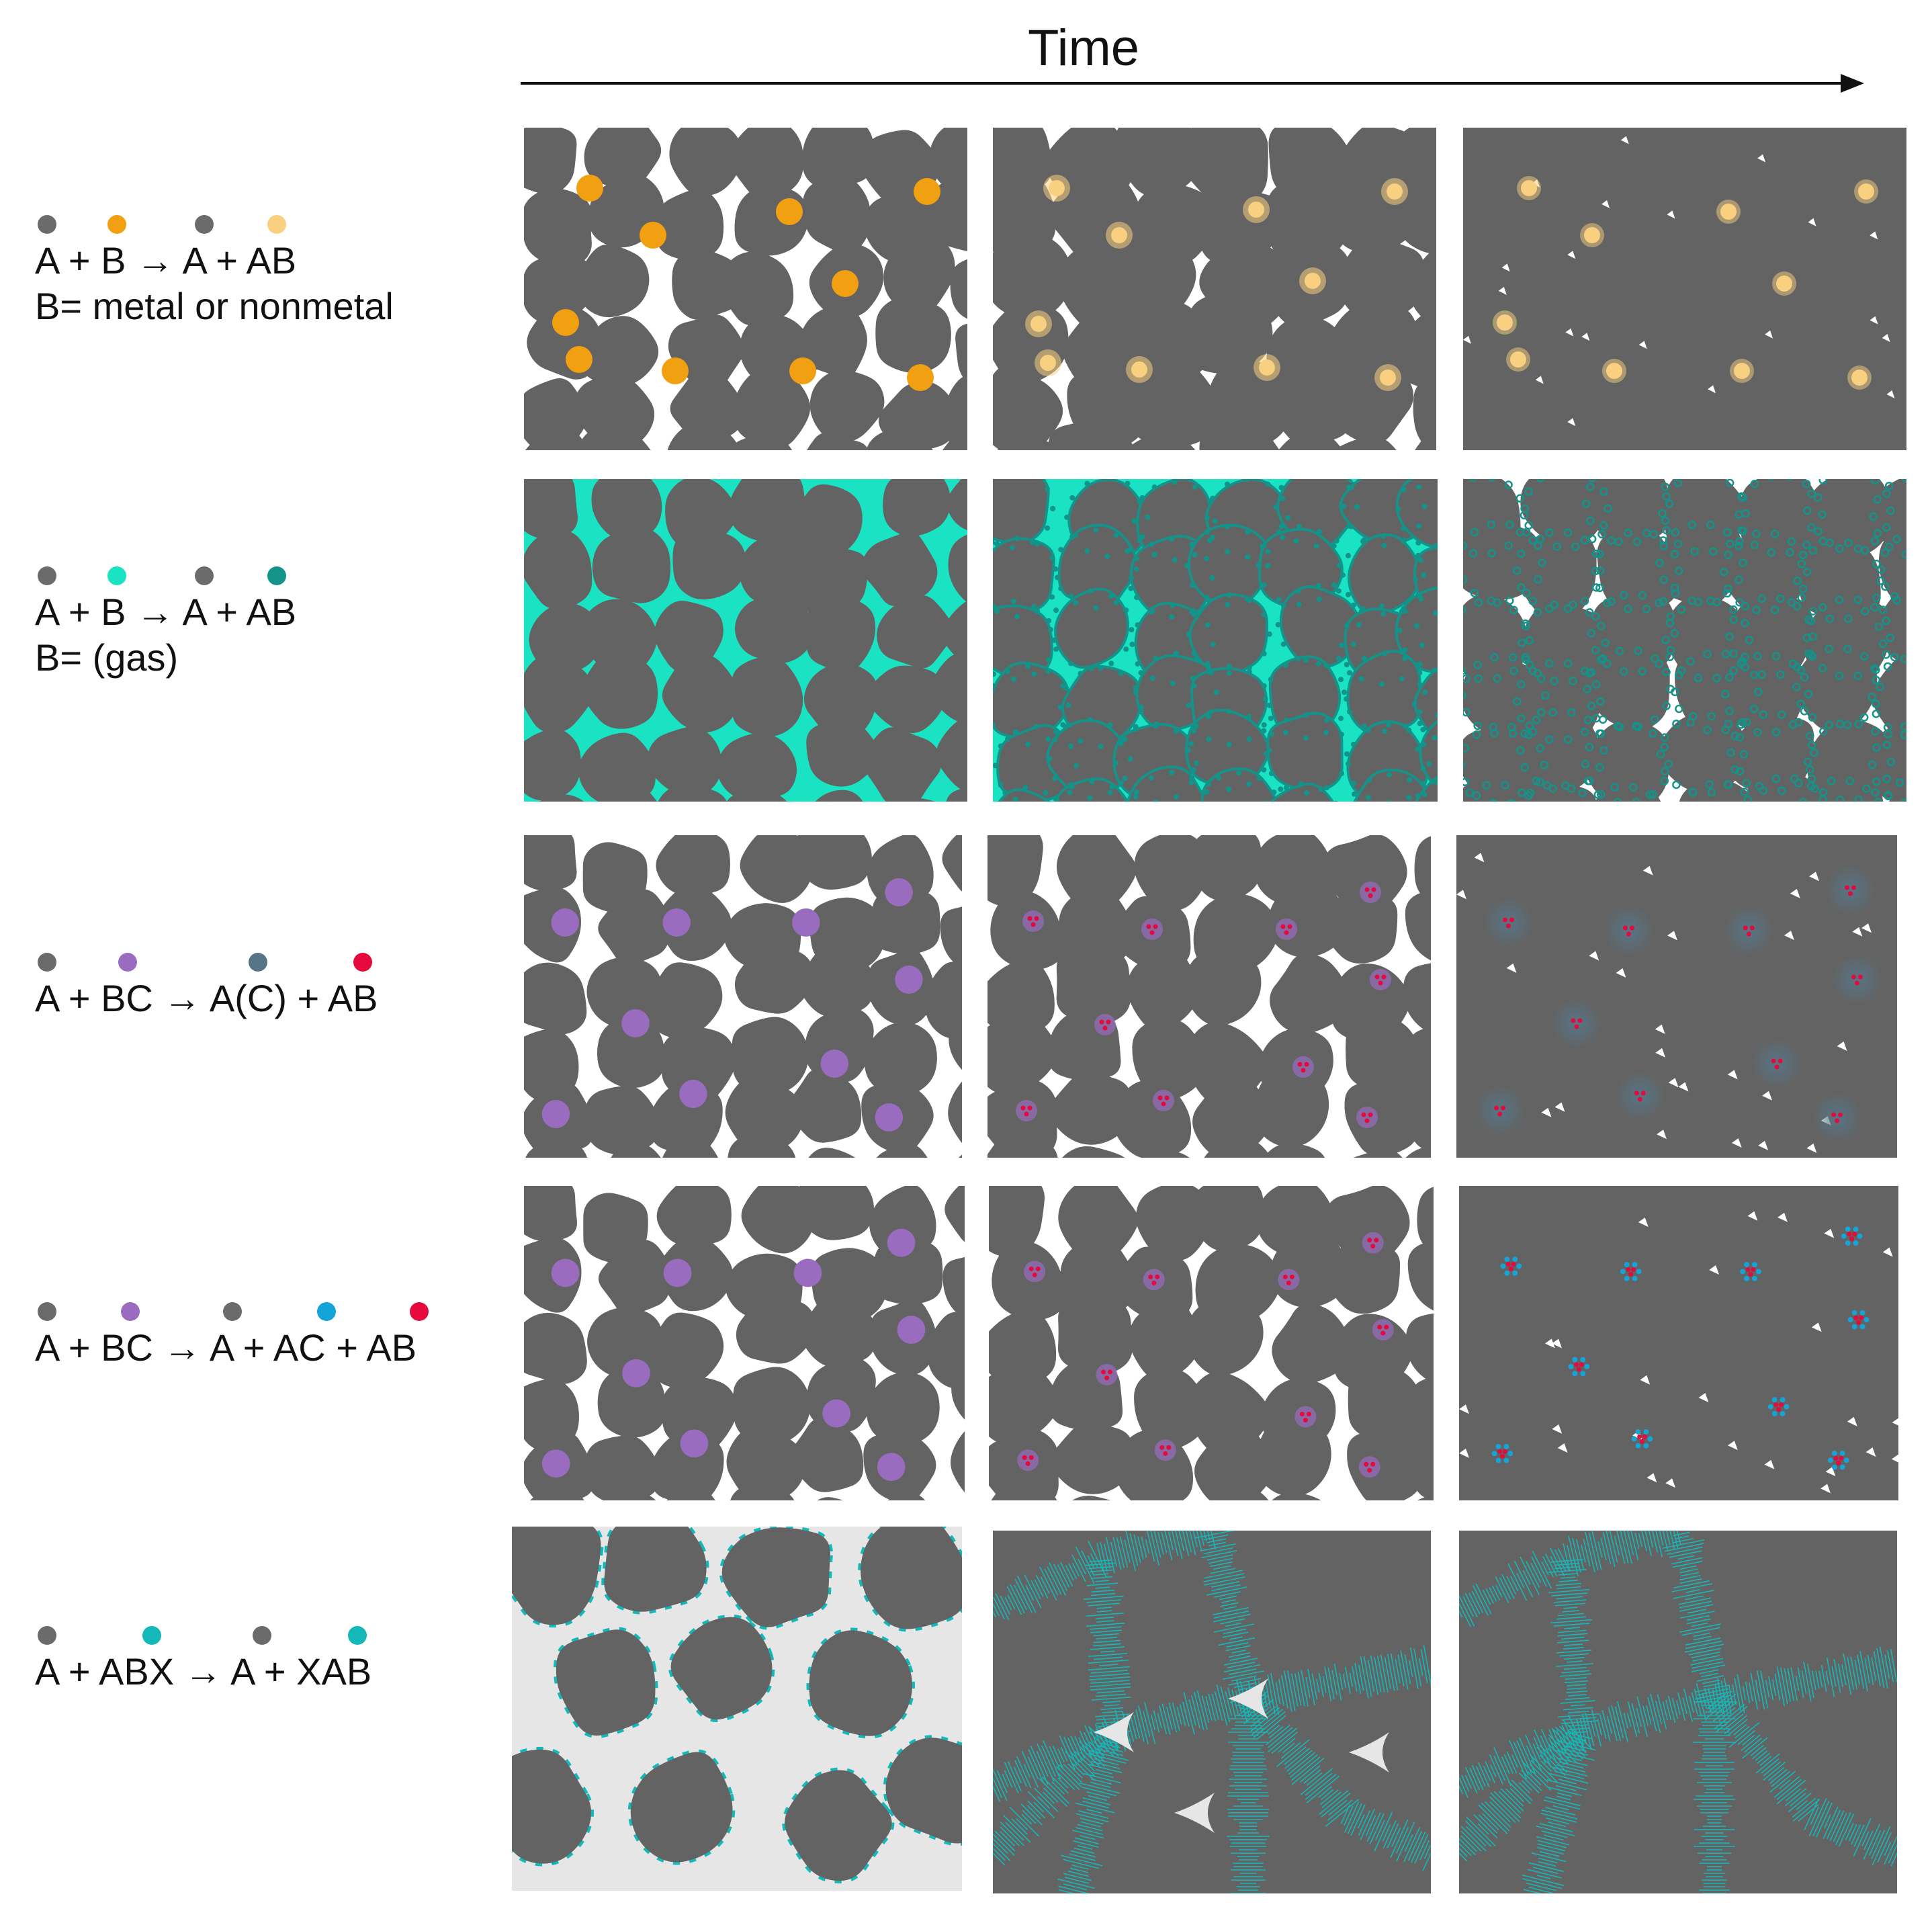 This screenshot has height=1921, width=1932. I want to click on row-1-subtext: B= metal or nonmetal, so click(214, 306).